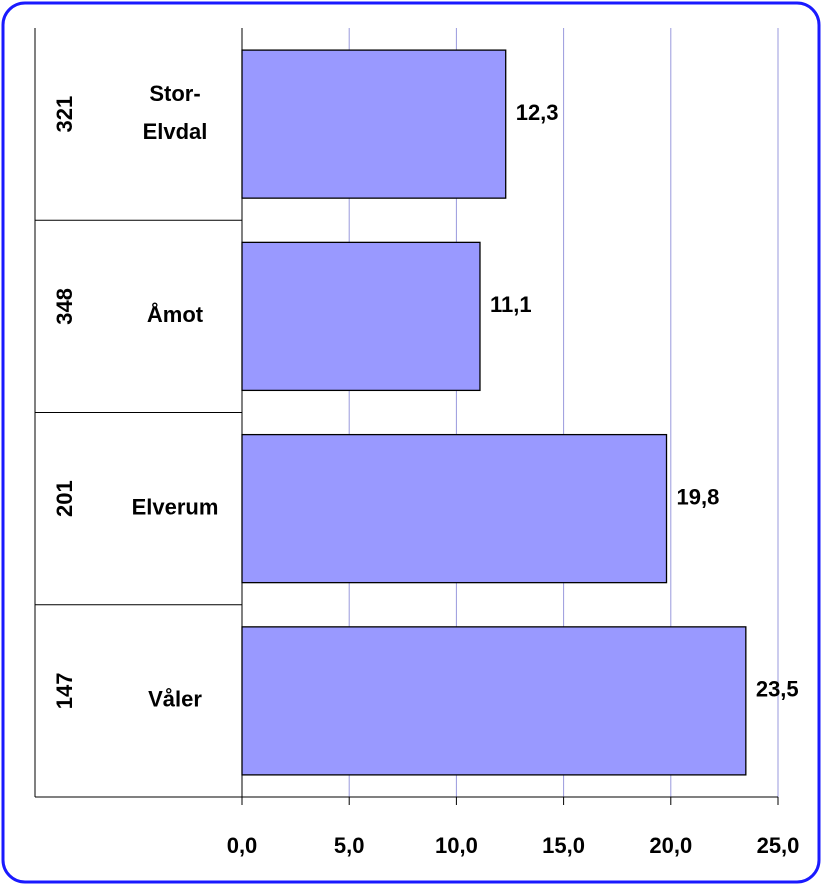 The height and width of the screenshot is (885, 822). What do you see at coordinates (175, 314) in the screenshot?
I see `category-label: Åmot` at bounding box center [175, 314].